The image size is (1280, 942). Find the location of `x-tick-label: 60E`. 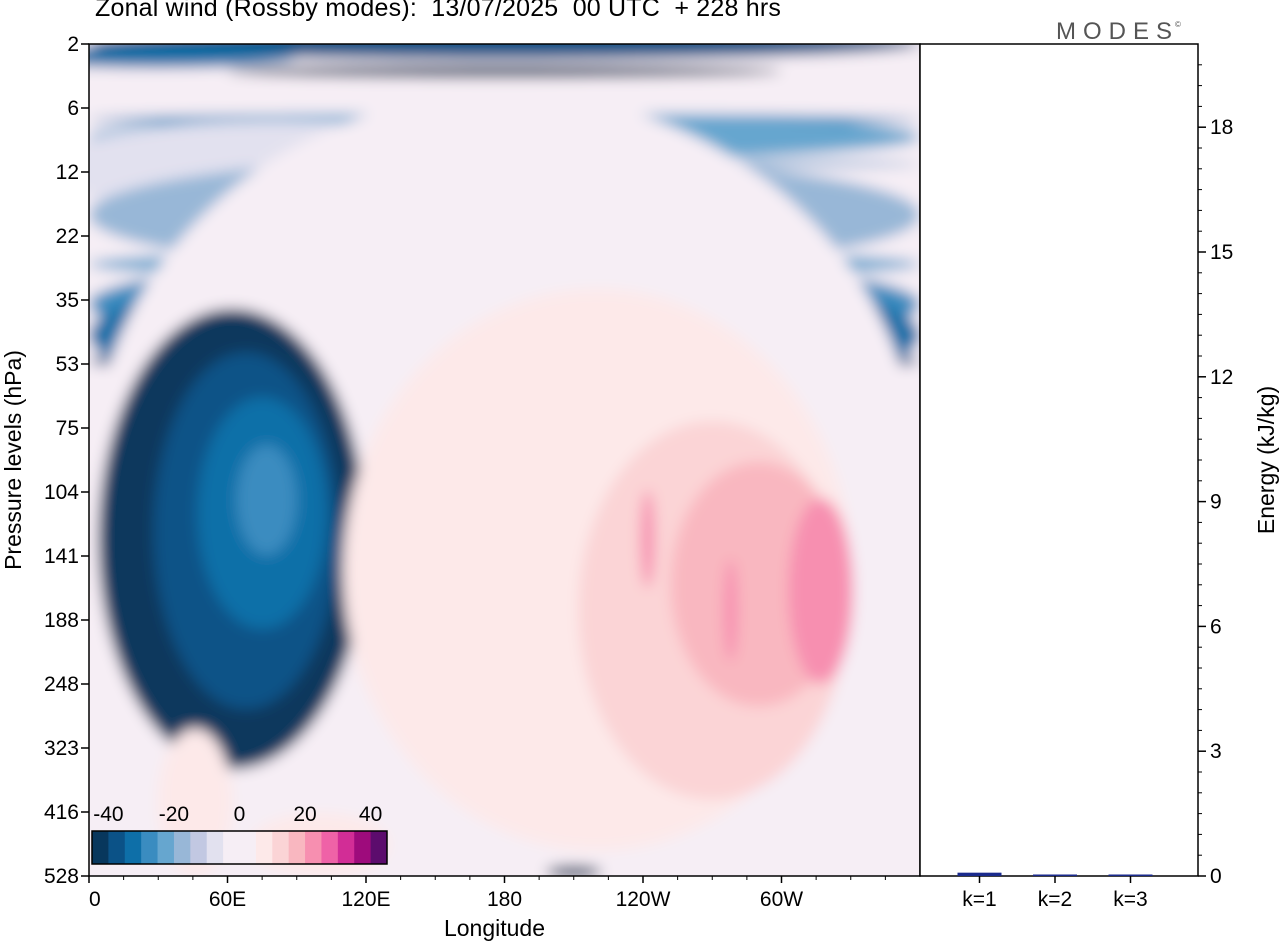

x-tick-label: 60E is located at coordinates (227, 899).